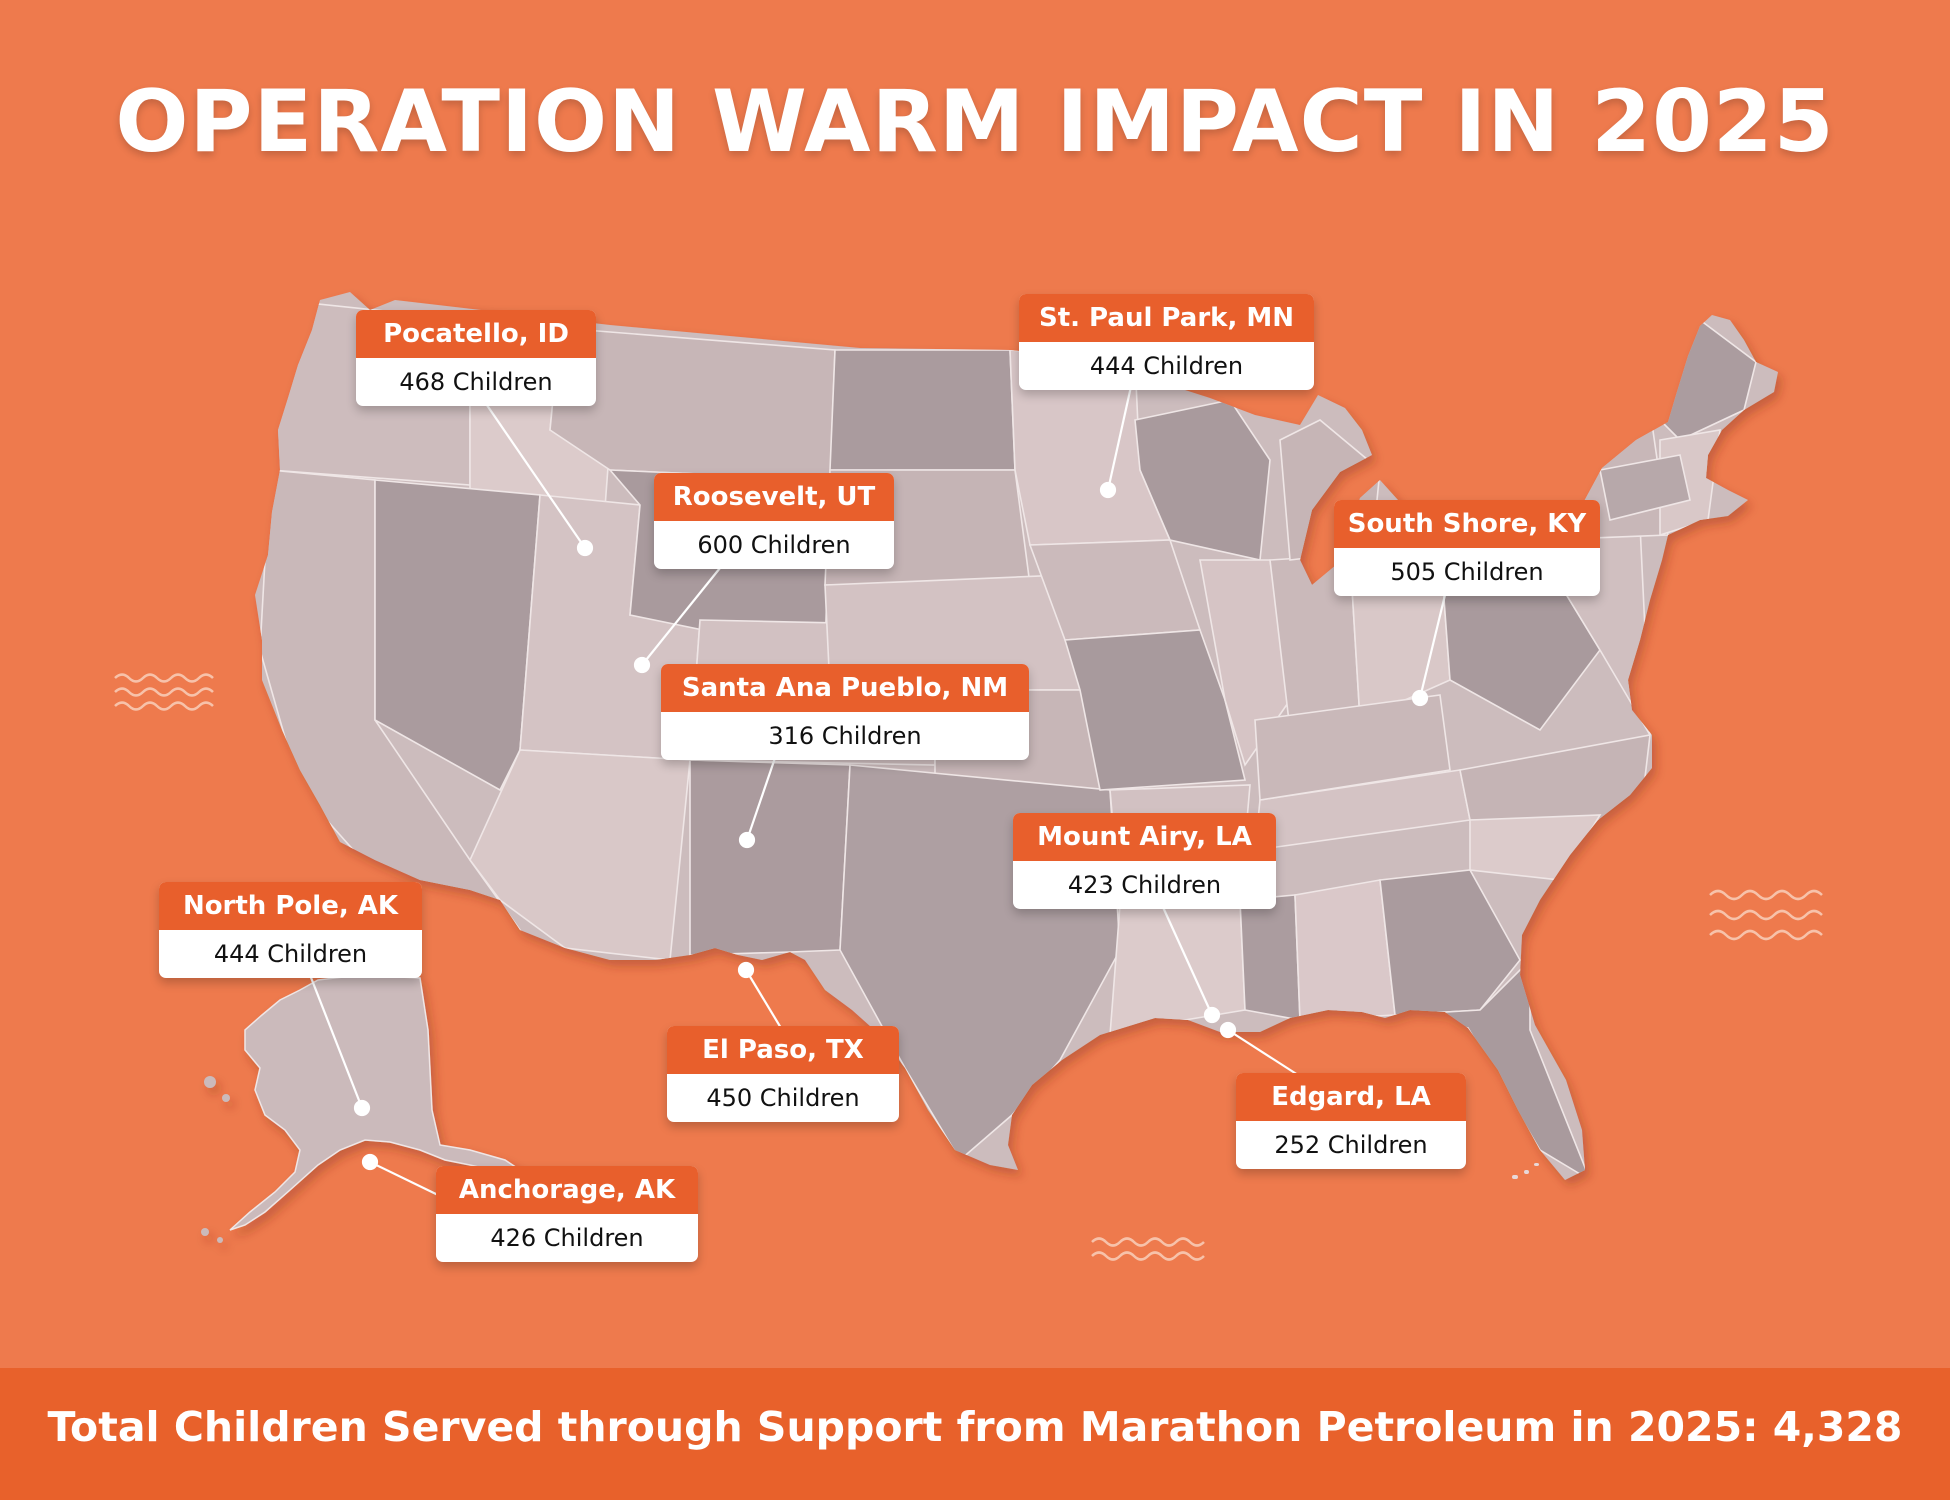 This screenshot has height=1500, width=1950. Describe the element at coordinates (370, 1162) in the screenshot. I see `marker-anchorage` at that location.